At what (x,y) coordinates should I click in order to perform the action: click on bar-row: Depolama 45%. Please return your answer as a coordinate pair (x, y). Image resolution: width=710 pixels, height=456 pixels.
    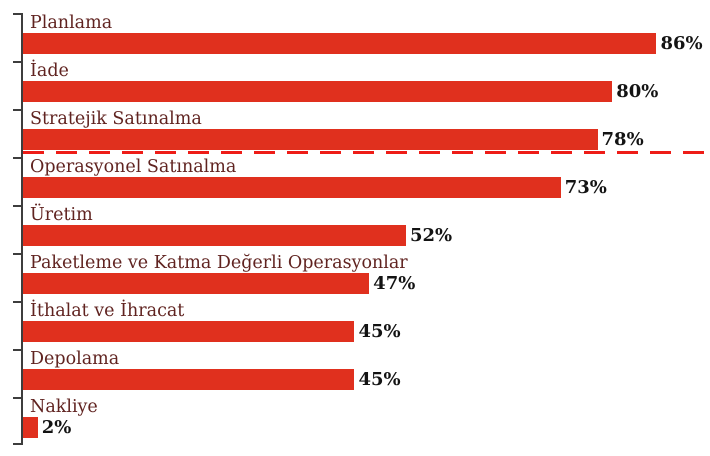
    Looking at the image, I should click on (365, 373).